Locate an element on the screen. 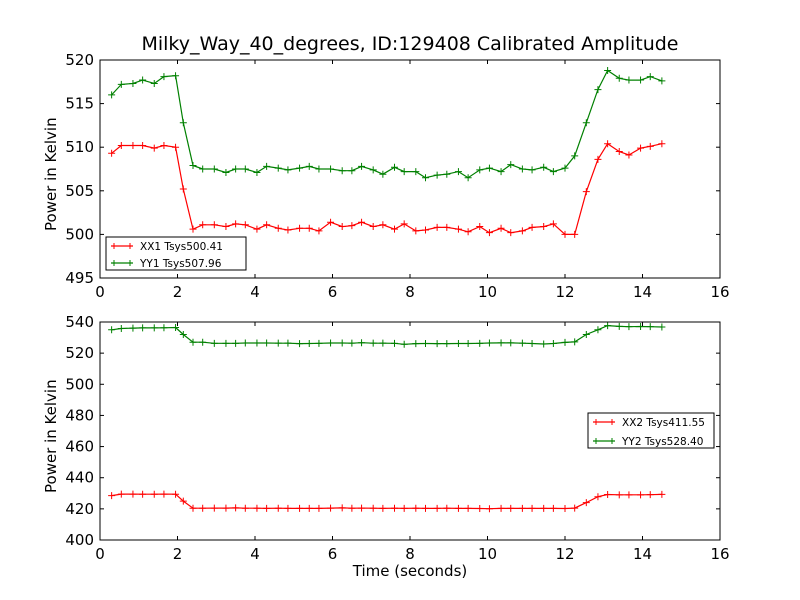  x-tick-label: 16 is located at coordinates (719, 554).